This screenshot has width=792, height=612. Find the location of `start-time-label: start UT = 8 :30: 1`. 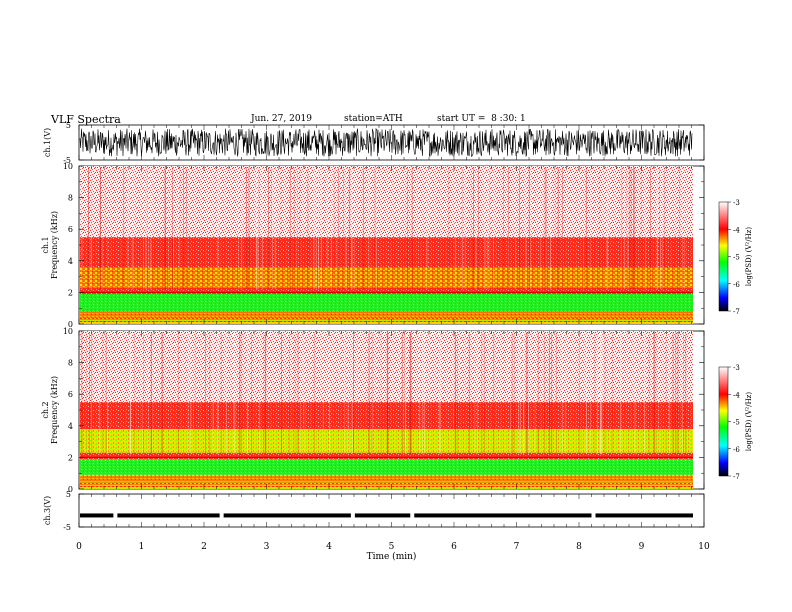

start-time-label: start UT = 8 :30: 1 is located at coordinates (481, 119).